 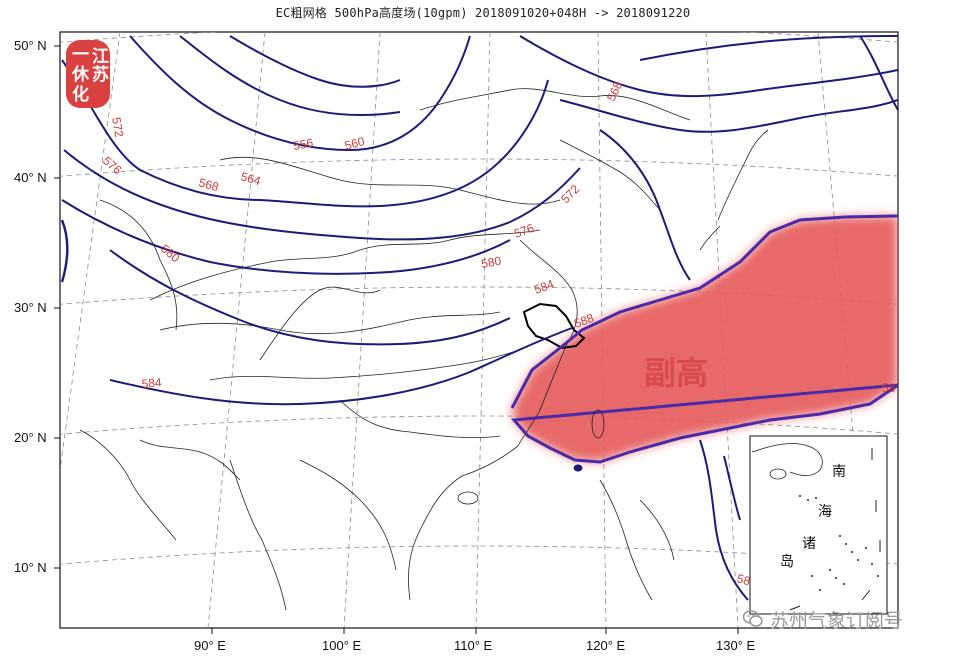 I want to click on contour-label: 560, so click(x=354, y=143).